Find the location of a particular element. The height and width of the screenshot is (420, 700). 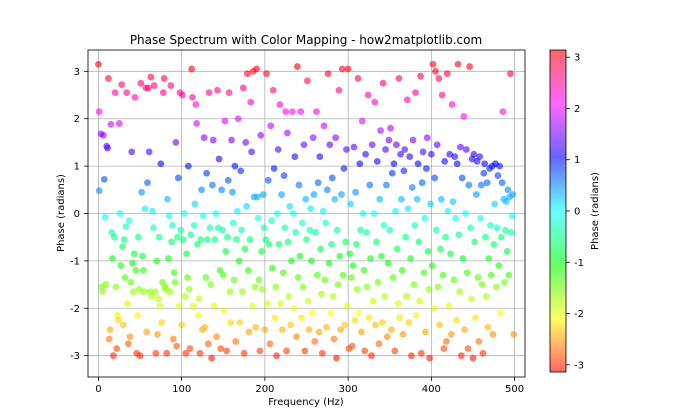

colorbar-label: Phase (radians) is located at coordinates (595, 211).